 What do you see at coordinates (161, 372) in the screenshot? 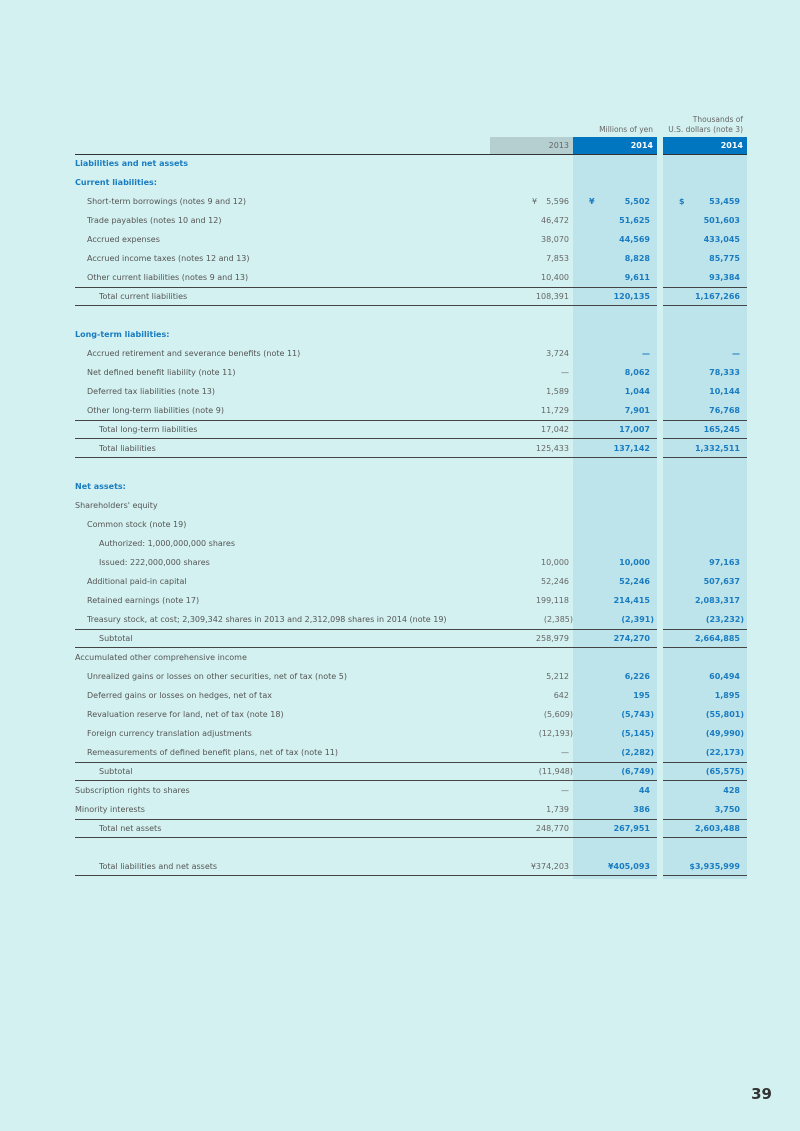
I see `row-label: Net defined benefit liability (note 11)` at bounding box center [161, 372].